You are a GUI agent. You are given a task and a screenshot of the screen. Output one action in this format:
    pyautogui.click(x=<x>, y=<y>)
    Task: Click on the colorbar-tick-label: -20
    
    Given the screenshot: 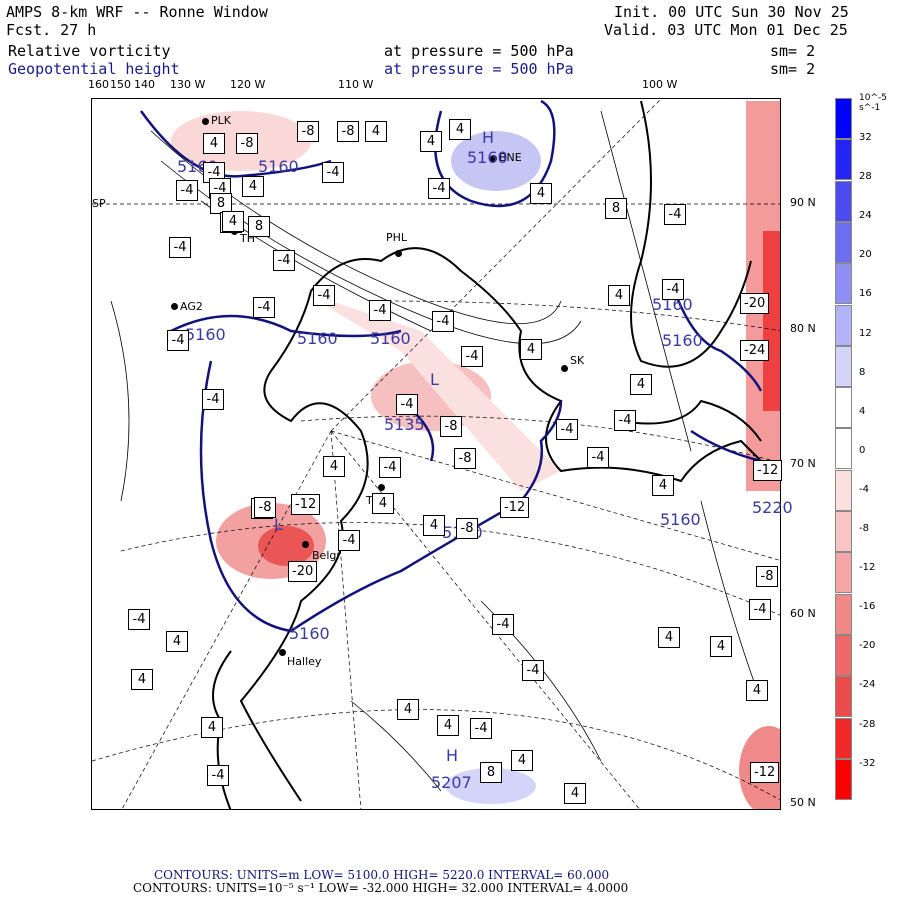 What is the action you would take?
    pyautogui.click(x=867, y=646)
    